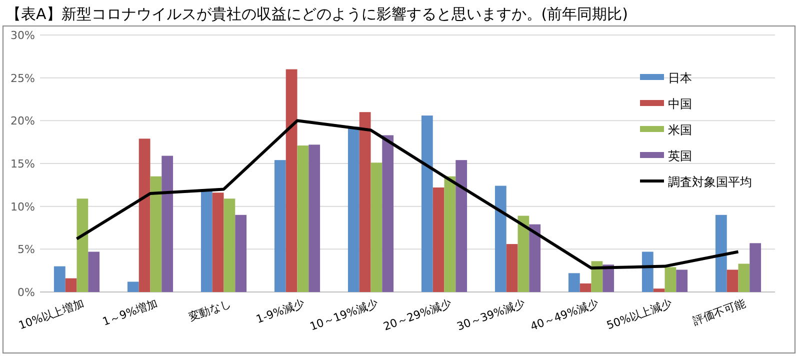  I want to click on y-tick-label: 10%, so click(22, 207).